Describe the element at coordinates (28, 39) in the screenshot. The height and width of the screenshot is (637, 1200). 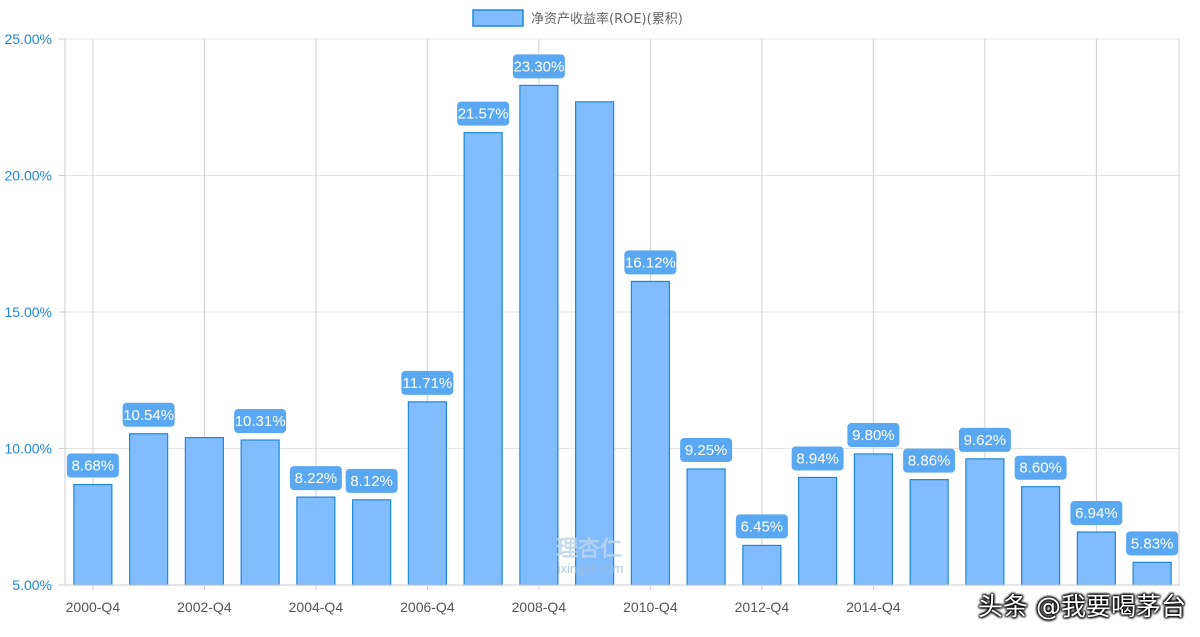
I see `y-tick-label: 25.00%` at that location.